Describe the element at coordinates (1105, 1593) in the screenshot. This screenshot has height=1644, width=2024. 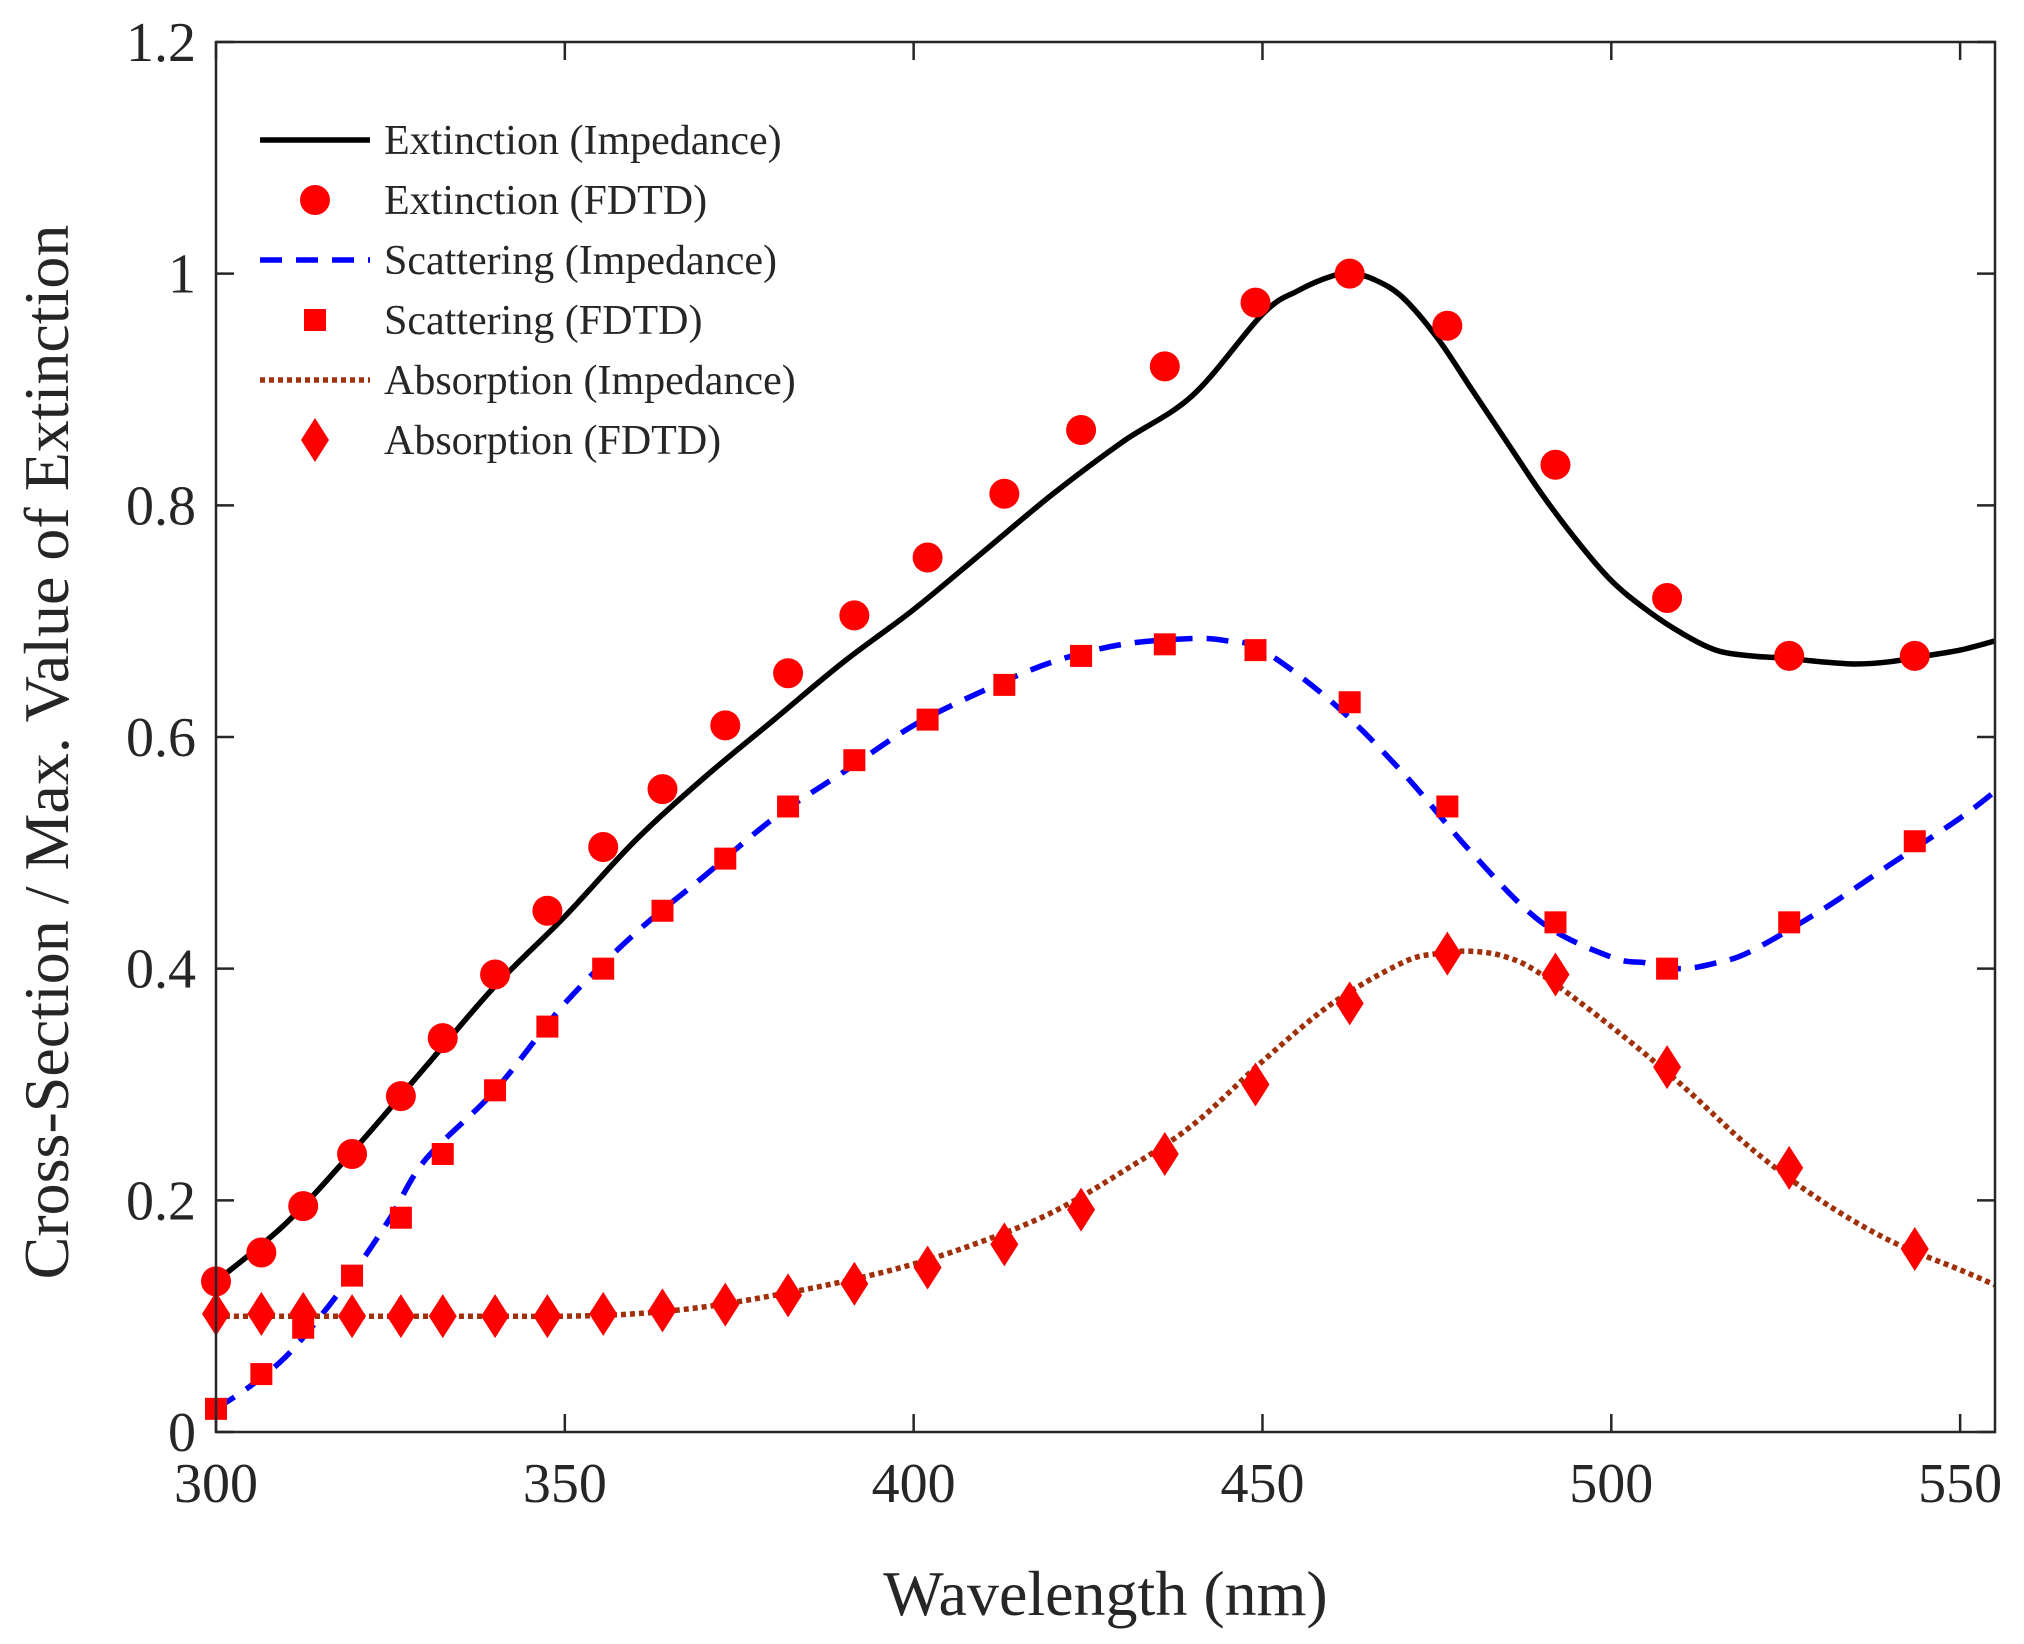
I see `x-axis-label: Wavelength (nm)` at that location.